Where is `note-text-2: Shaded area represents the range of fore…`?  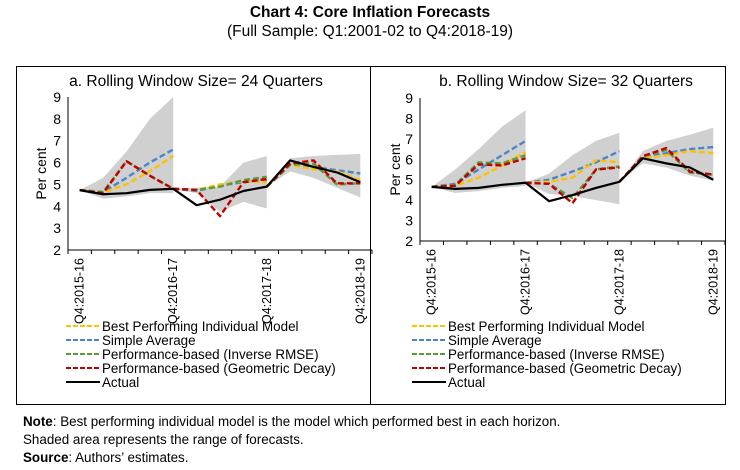 note-text-2: Shaded area represents the range of fore… is located at coordinates (163, 439).